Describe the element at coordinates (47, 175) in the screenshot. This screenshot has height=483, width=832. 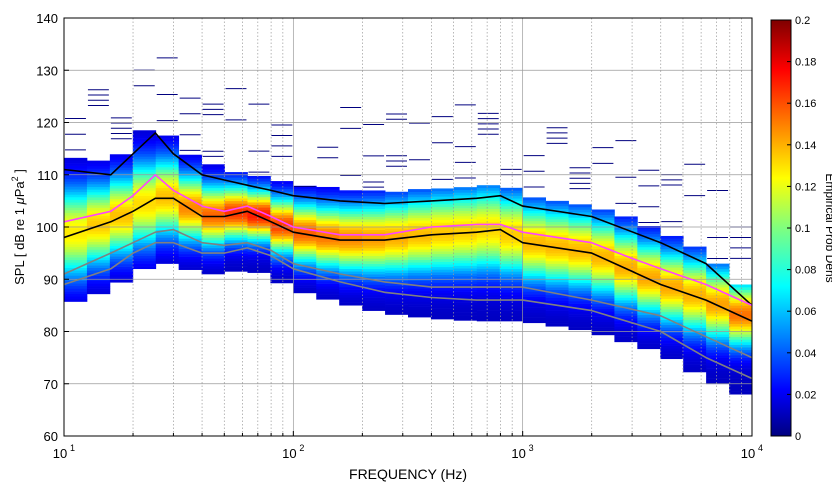
I see `y-tick-label: 110` at that location.